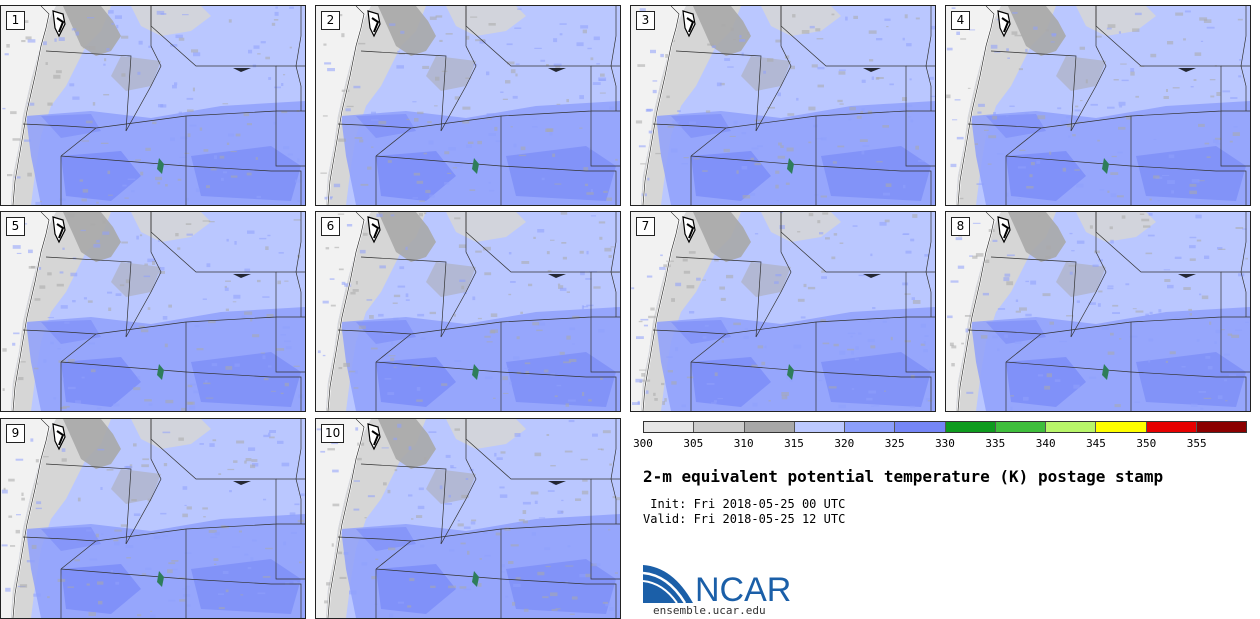 This screenshot has height=619, width=1260. What do you see at coordinates (645, 226) in the screenshot?
I see `member-number: 7` at bounding box center [645, 226].